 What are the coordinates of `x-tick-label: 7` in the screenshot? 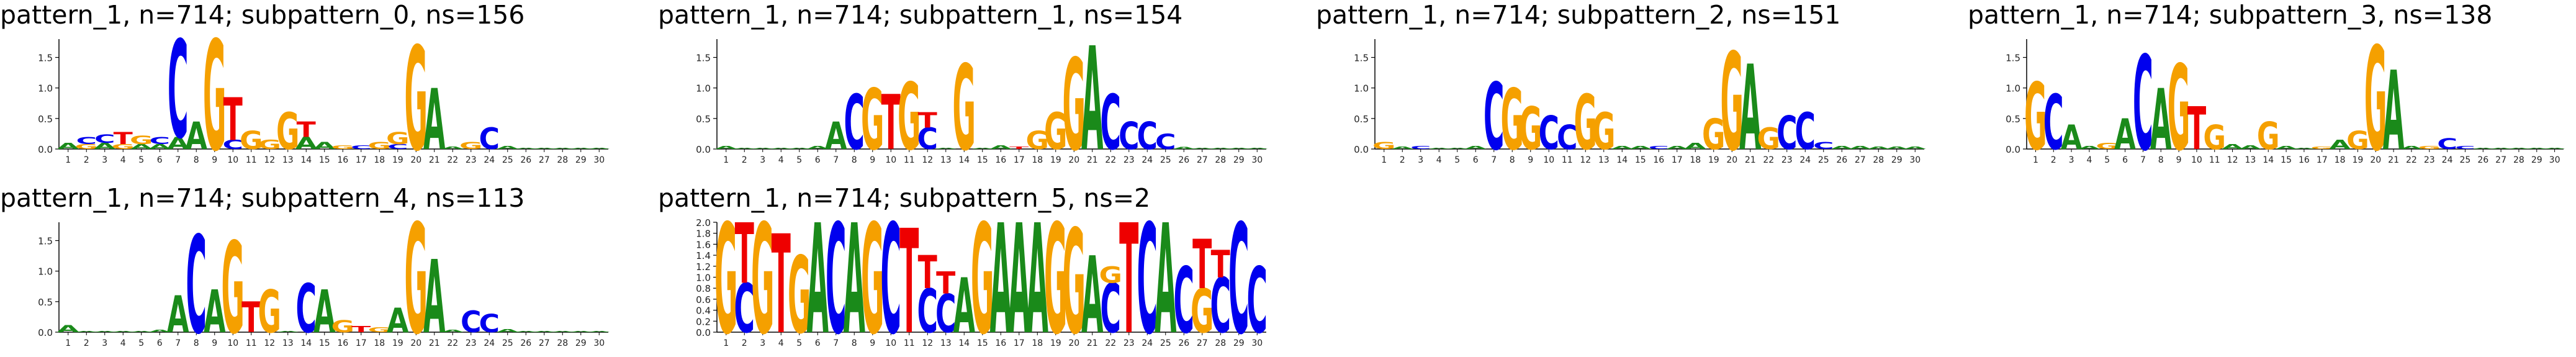 It's located at (178, 160).